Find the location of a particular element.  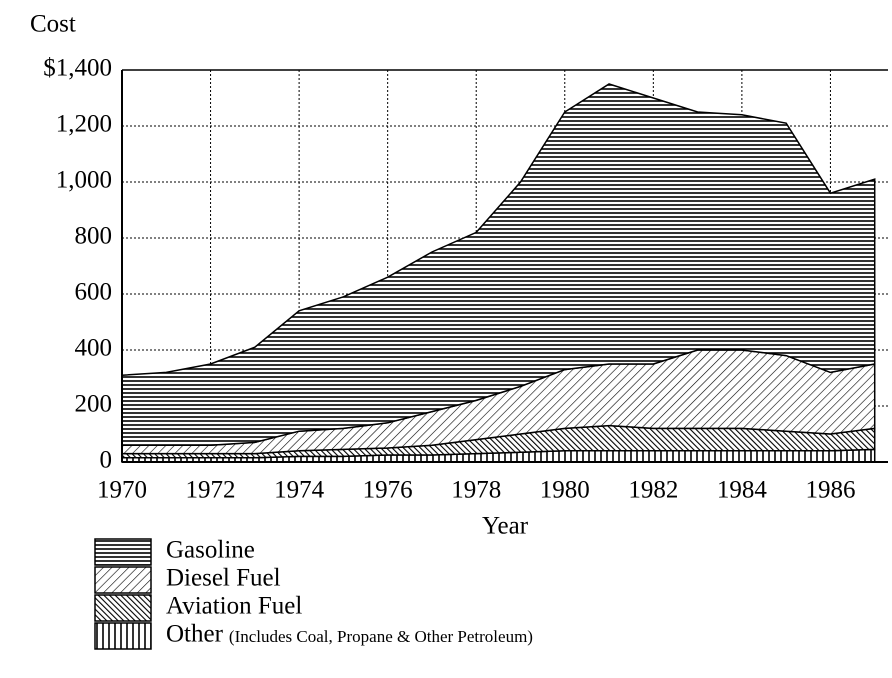

y-tick-label: 0 is located at coordinates (106, 460).